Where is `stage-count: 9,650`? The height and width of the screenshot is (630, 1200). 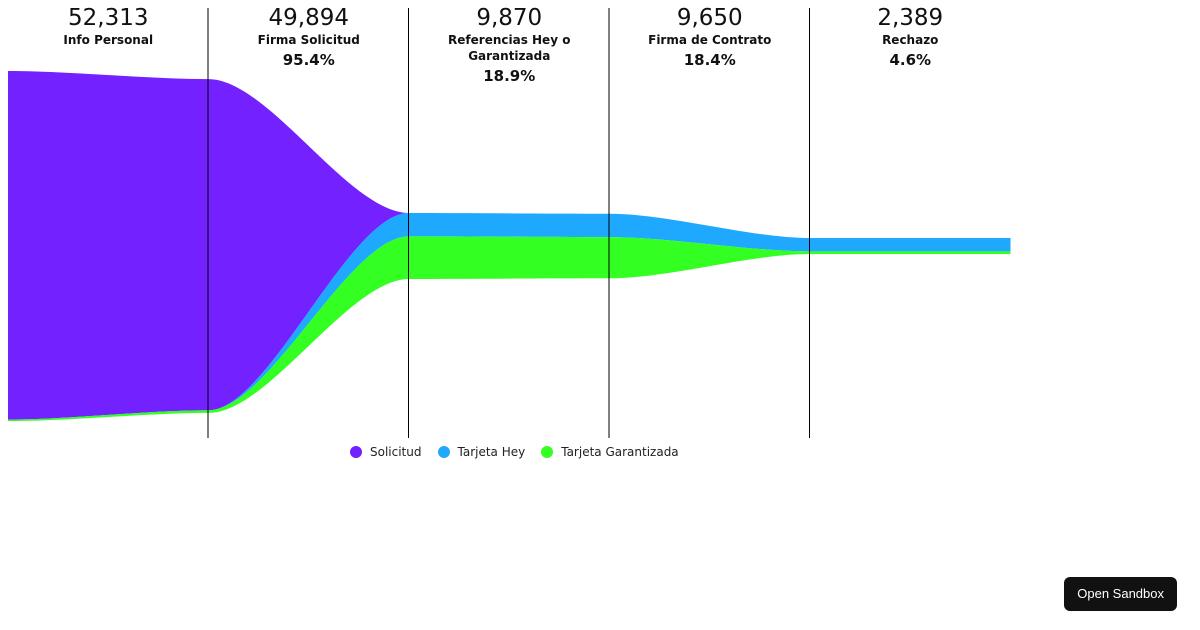
stage-count: 9,650 is located at coordinates (709, 18).